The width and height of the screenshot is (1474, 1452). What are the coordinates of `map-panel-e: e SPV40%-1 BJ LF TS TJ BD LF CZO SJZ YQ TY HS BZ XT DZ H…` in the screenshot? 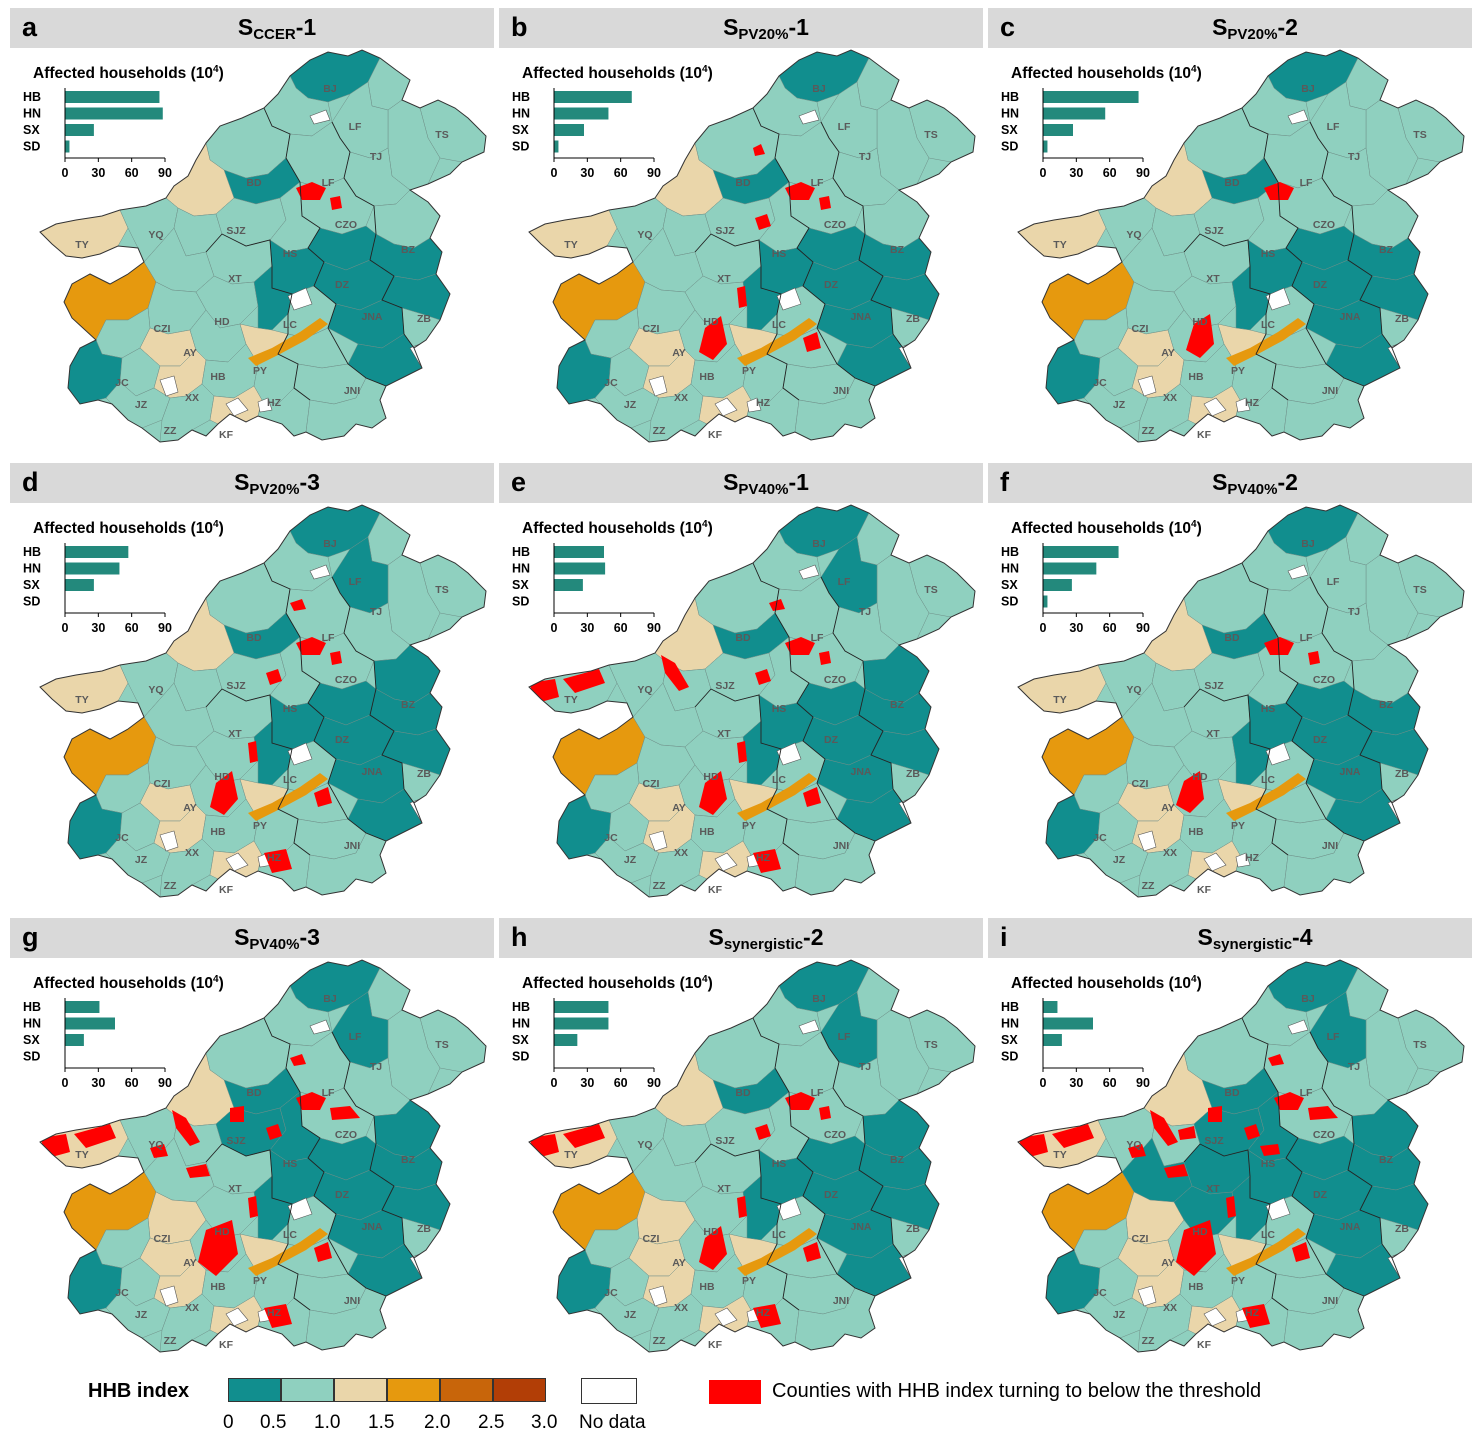 It's located at (741, 687).